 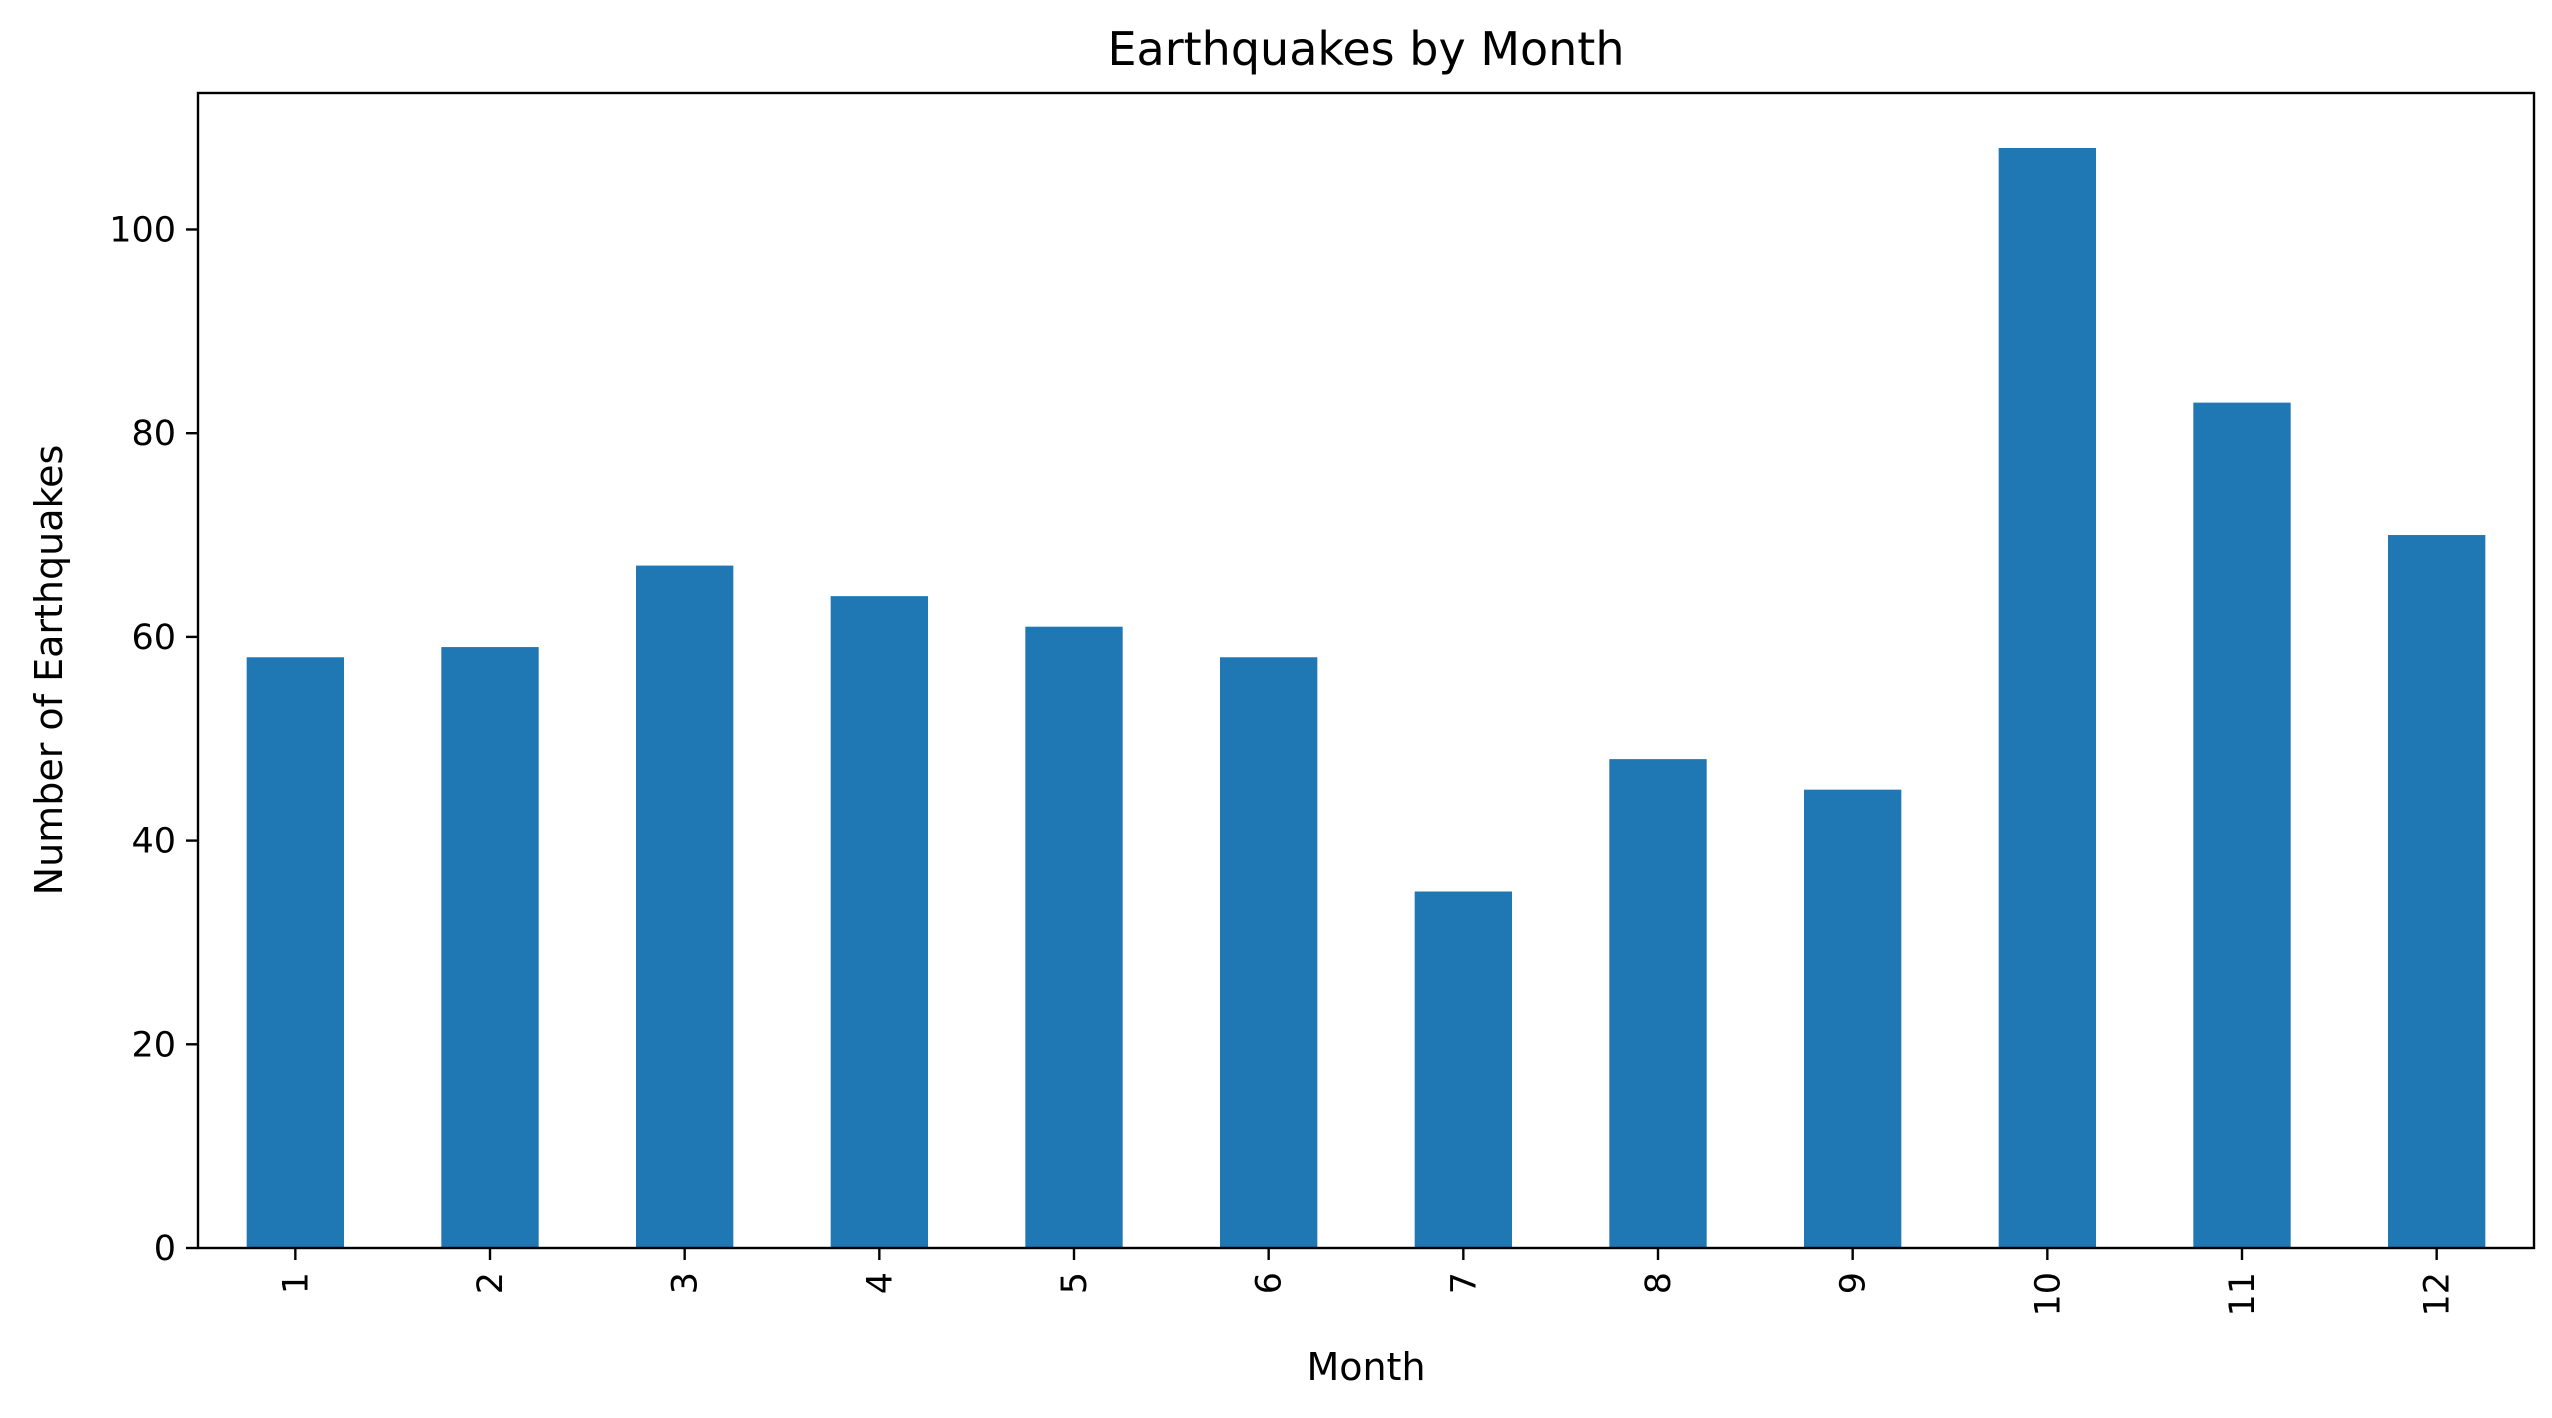 What do you see at coordinates (296, 1283) in the screenshot?
I see `x-tick-label: 1` at bounding box center [296, 1283].